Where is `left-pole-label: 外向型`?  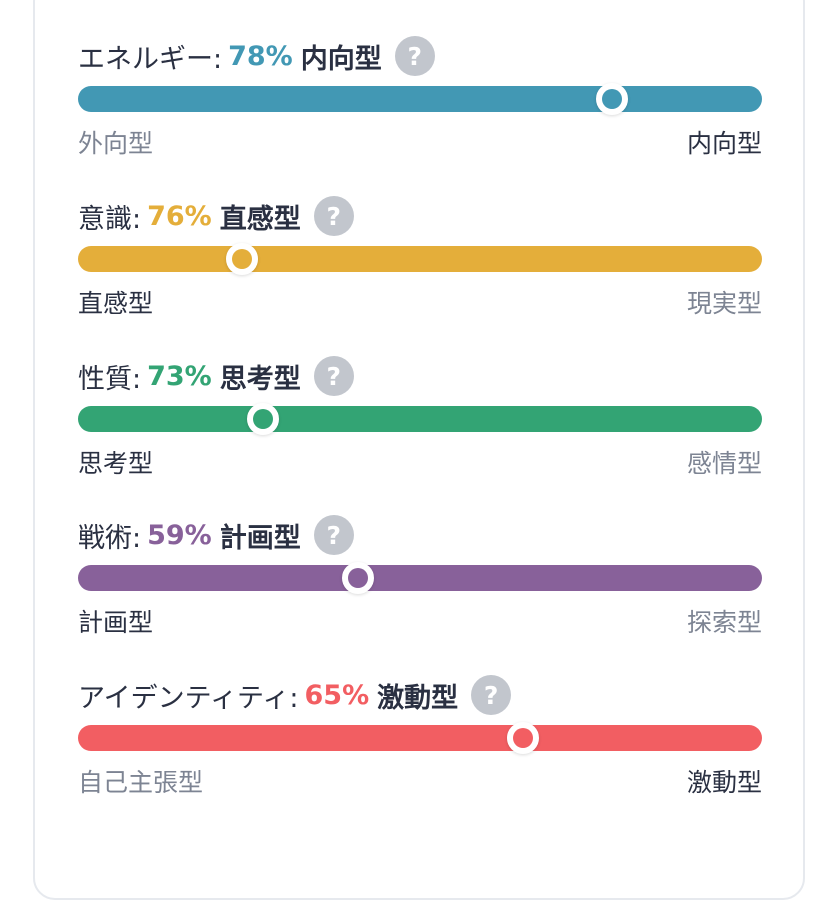 left-pole-label: 外向型 is located at coordinates (116, 143).